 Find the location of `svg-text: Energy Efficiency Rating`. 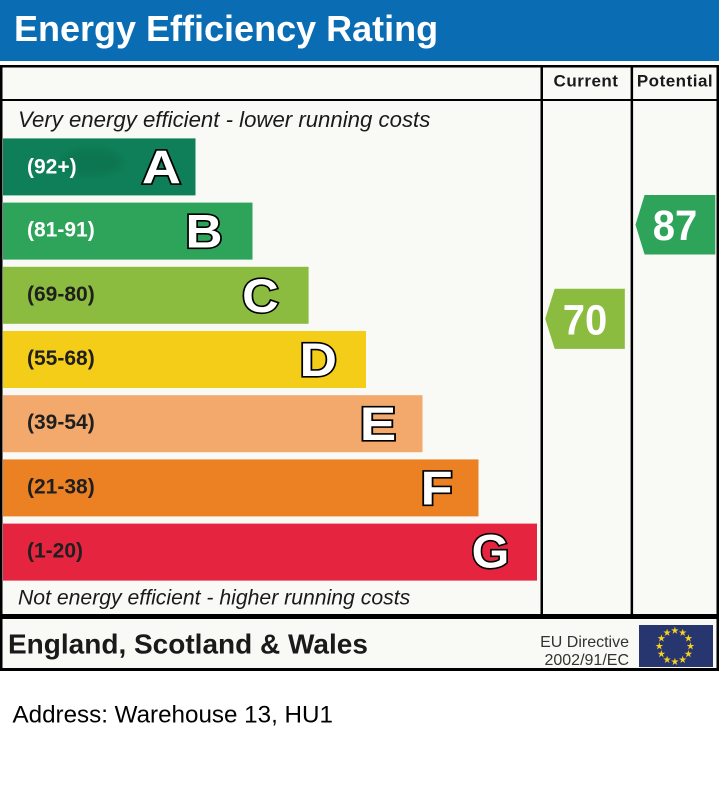

svg-text: Energy Efficiency Rating is located at coordinates (226, 28).